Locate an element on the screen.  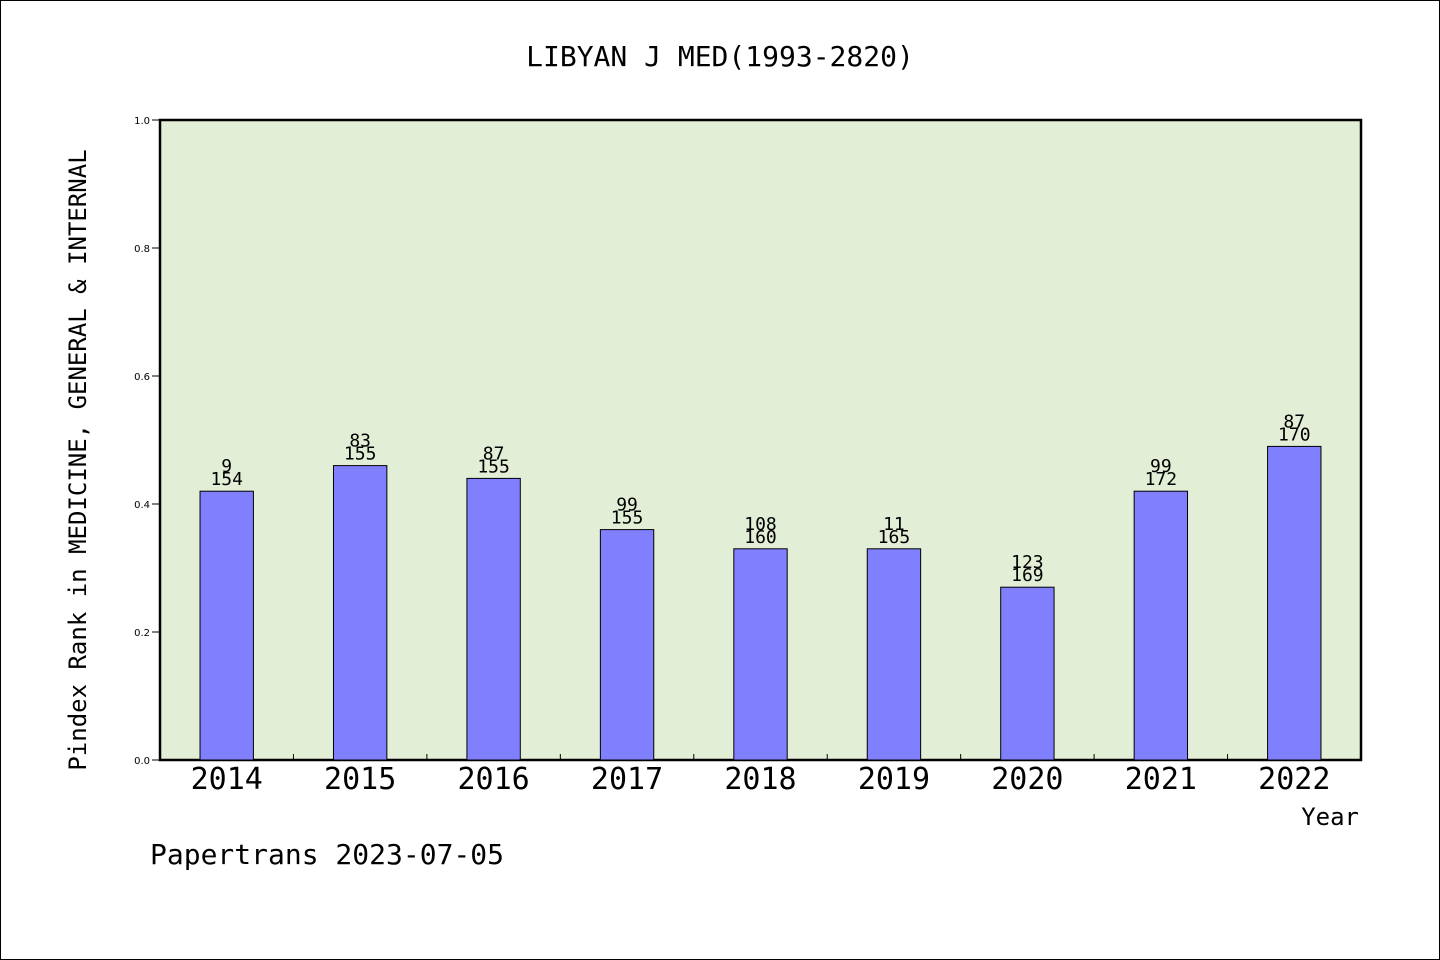
bar-2020 is located at coordinates (1027, 673).